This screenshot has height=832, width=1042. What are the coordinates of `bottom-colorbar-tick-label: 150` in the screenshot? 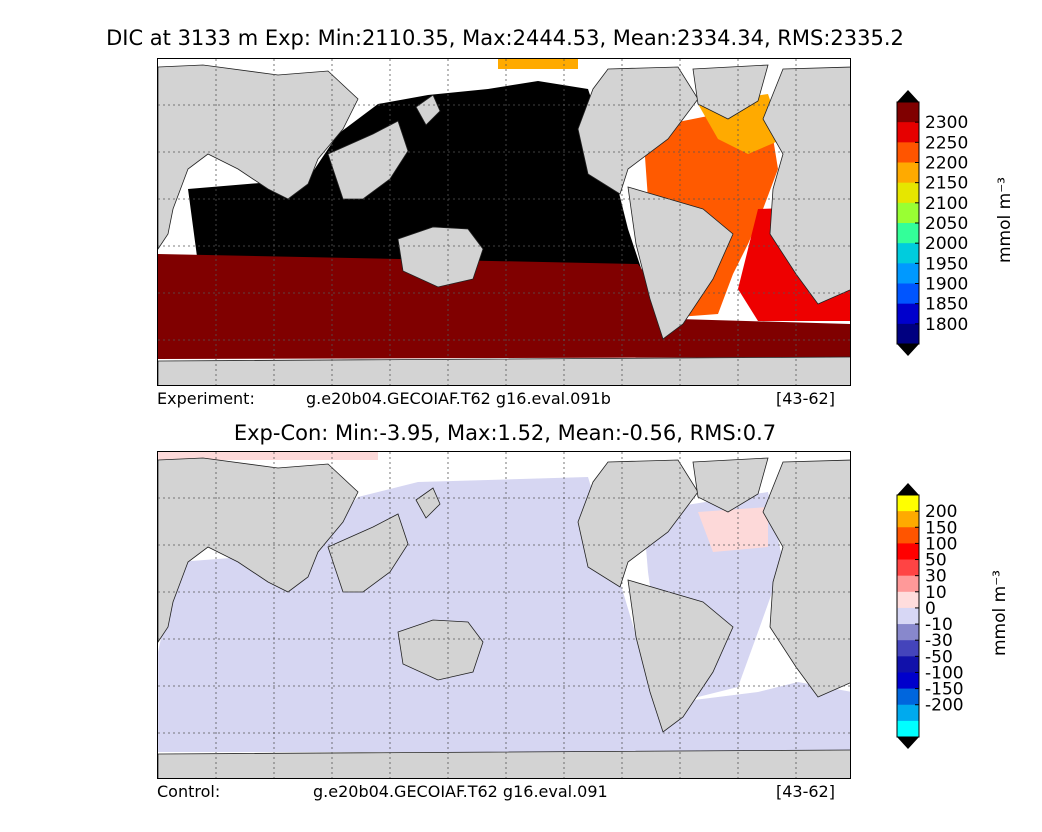 It's located at (941, 528).